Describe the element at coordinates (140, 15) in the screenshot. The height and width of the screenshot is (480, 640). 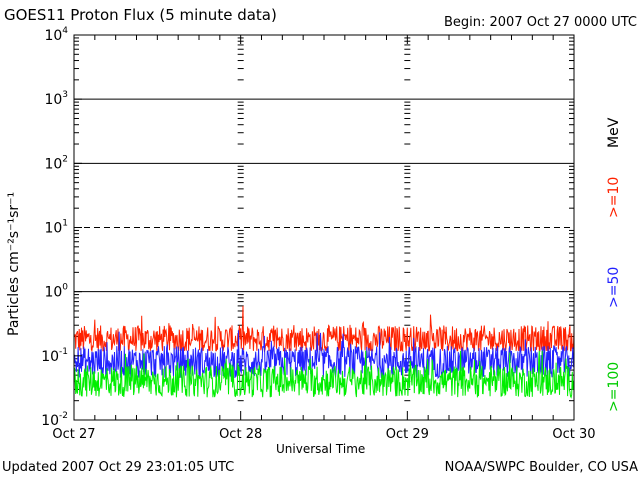
I see `chart-title: GOES11 Proton Flux (5 minute data)` at that location.